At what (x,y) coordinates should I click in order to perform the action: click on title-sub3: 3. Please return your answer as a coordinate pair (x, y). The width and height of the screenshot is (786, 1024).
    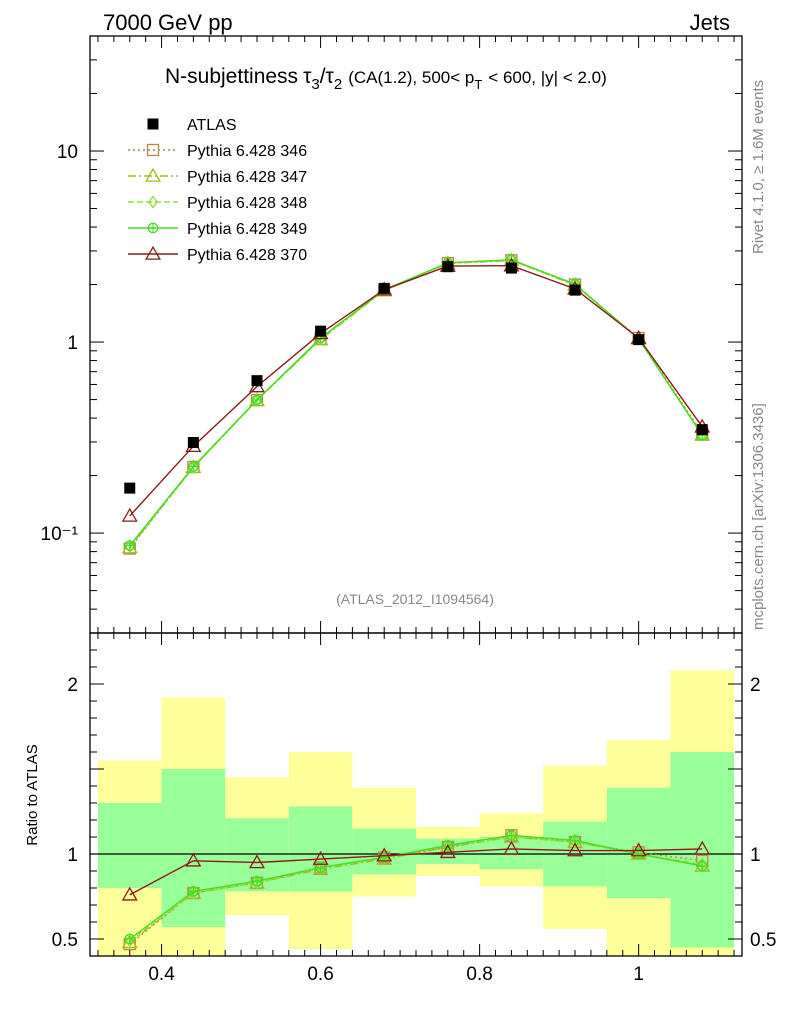
    Looking at the image, I should click on (315, 84).